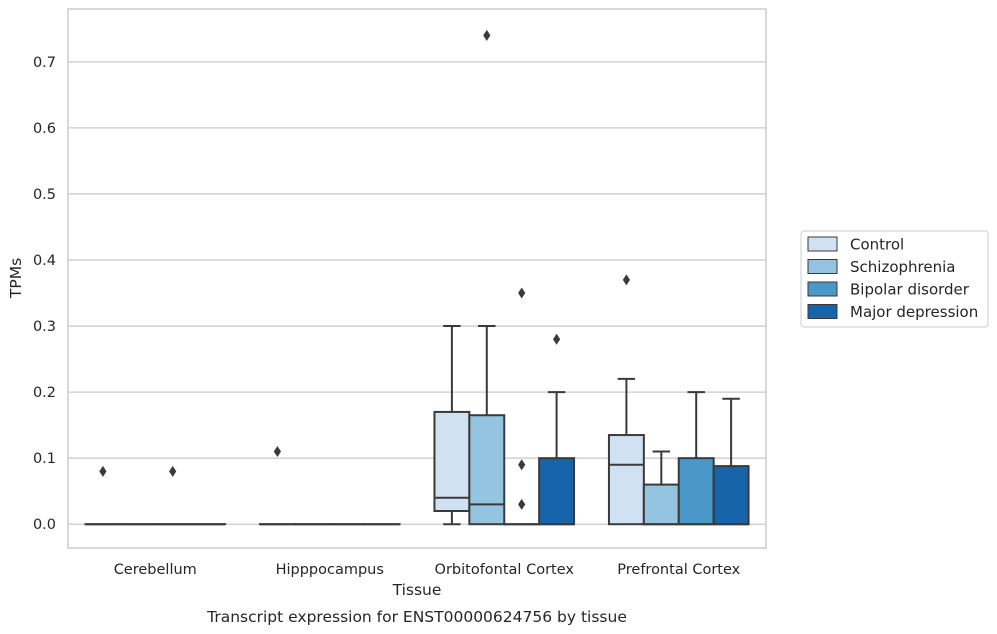  I want to click on legend-frame, so click(894, 279).